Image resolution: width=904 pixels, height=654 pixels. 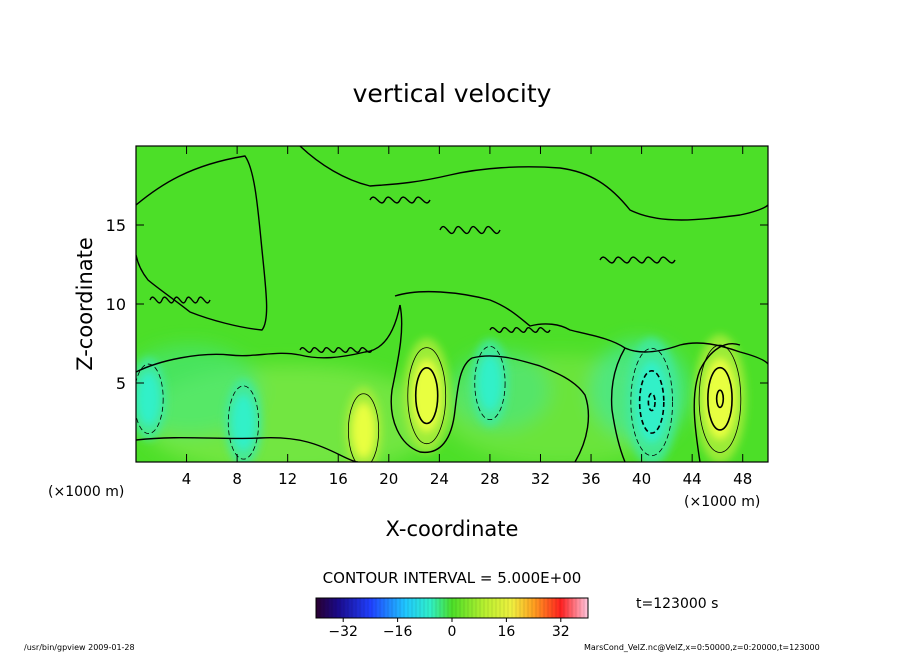 I want to click on contour-zero-right2, so click(x=717, y=402).